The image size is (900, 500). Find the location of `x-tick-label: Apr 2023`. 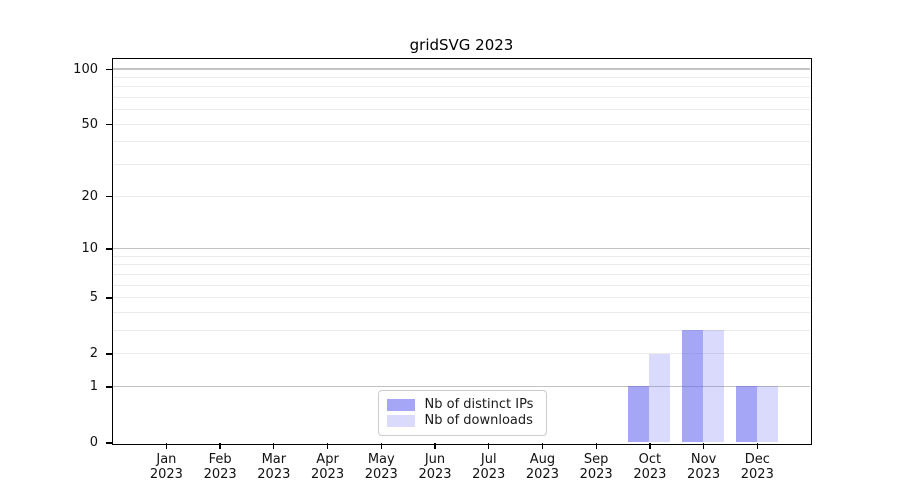

x-tick-label: Apr 2023 is located at coordinates (328, 467).